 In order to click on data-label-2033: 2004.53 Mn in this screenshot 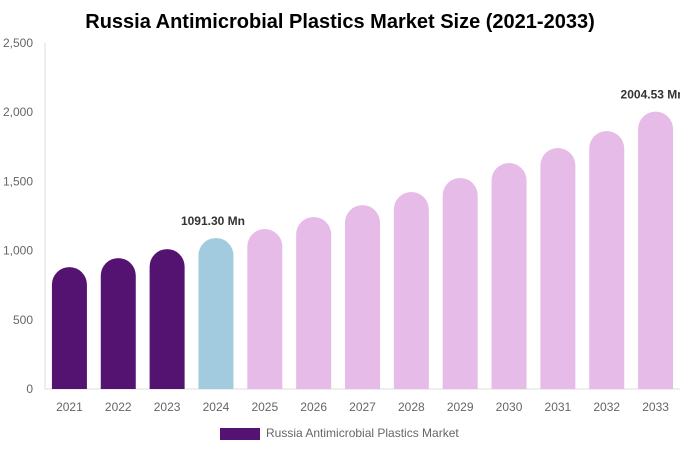, I will do `click(650, 95)`.